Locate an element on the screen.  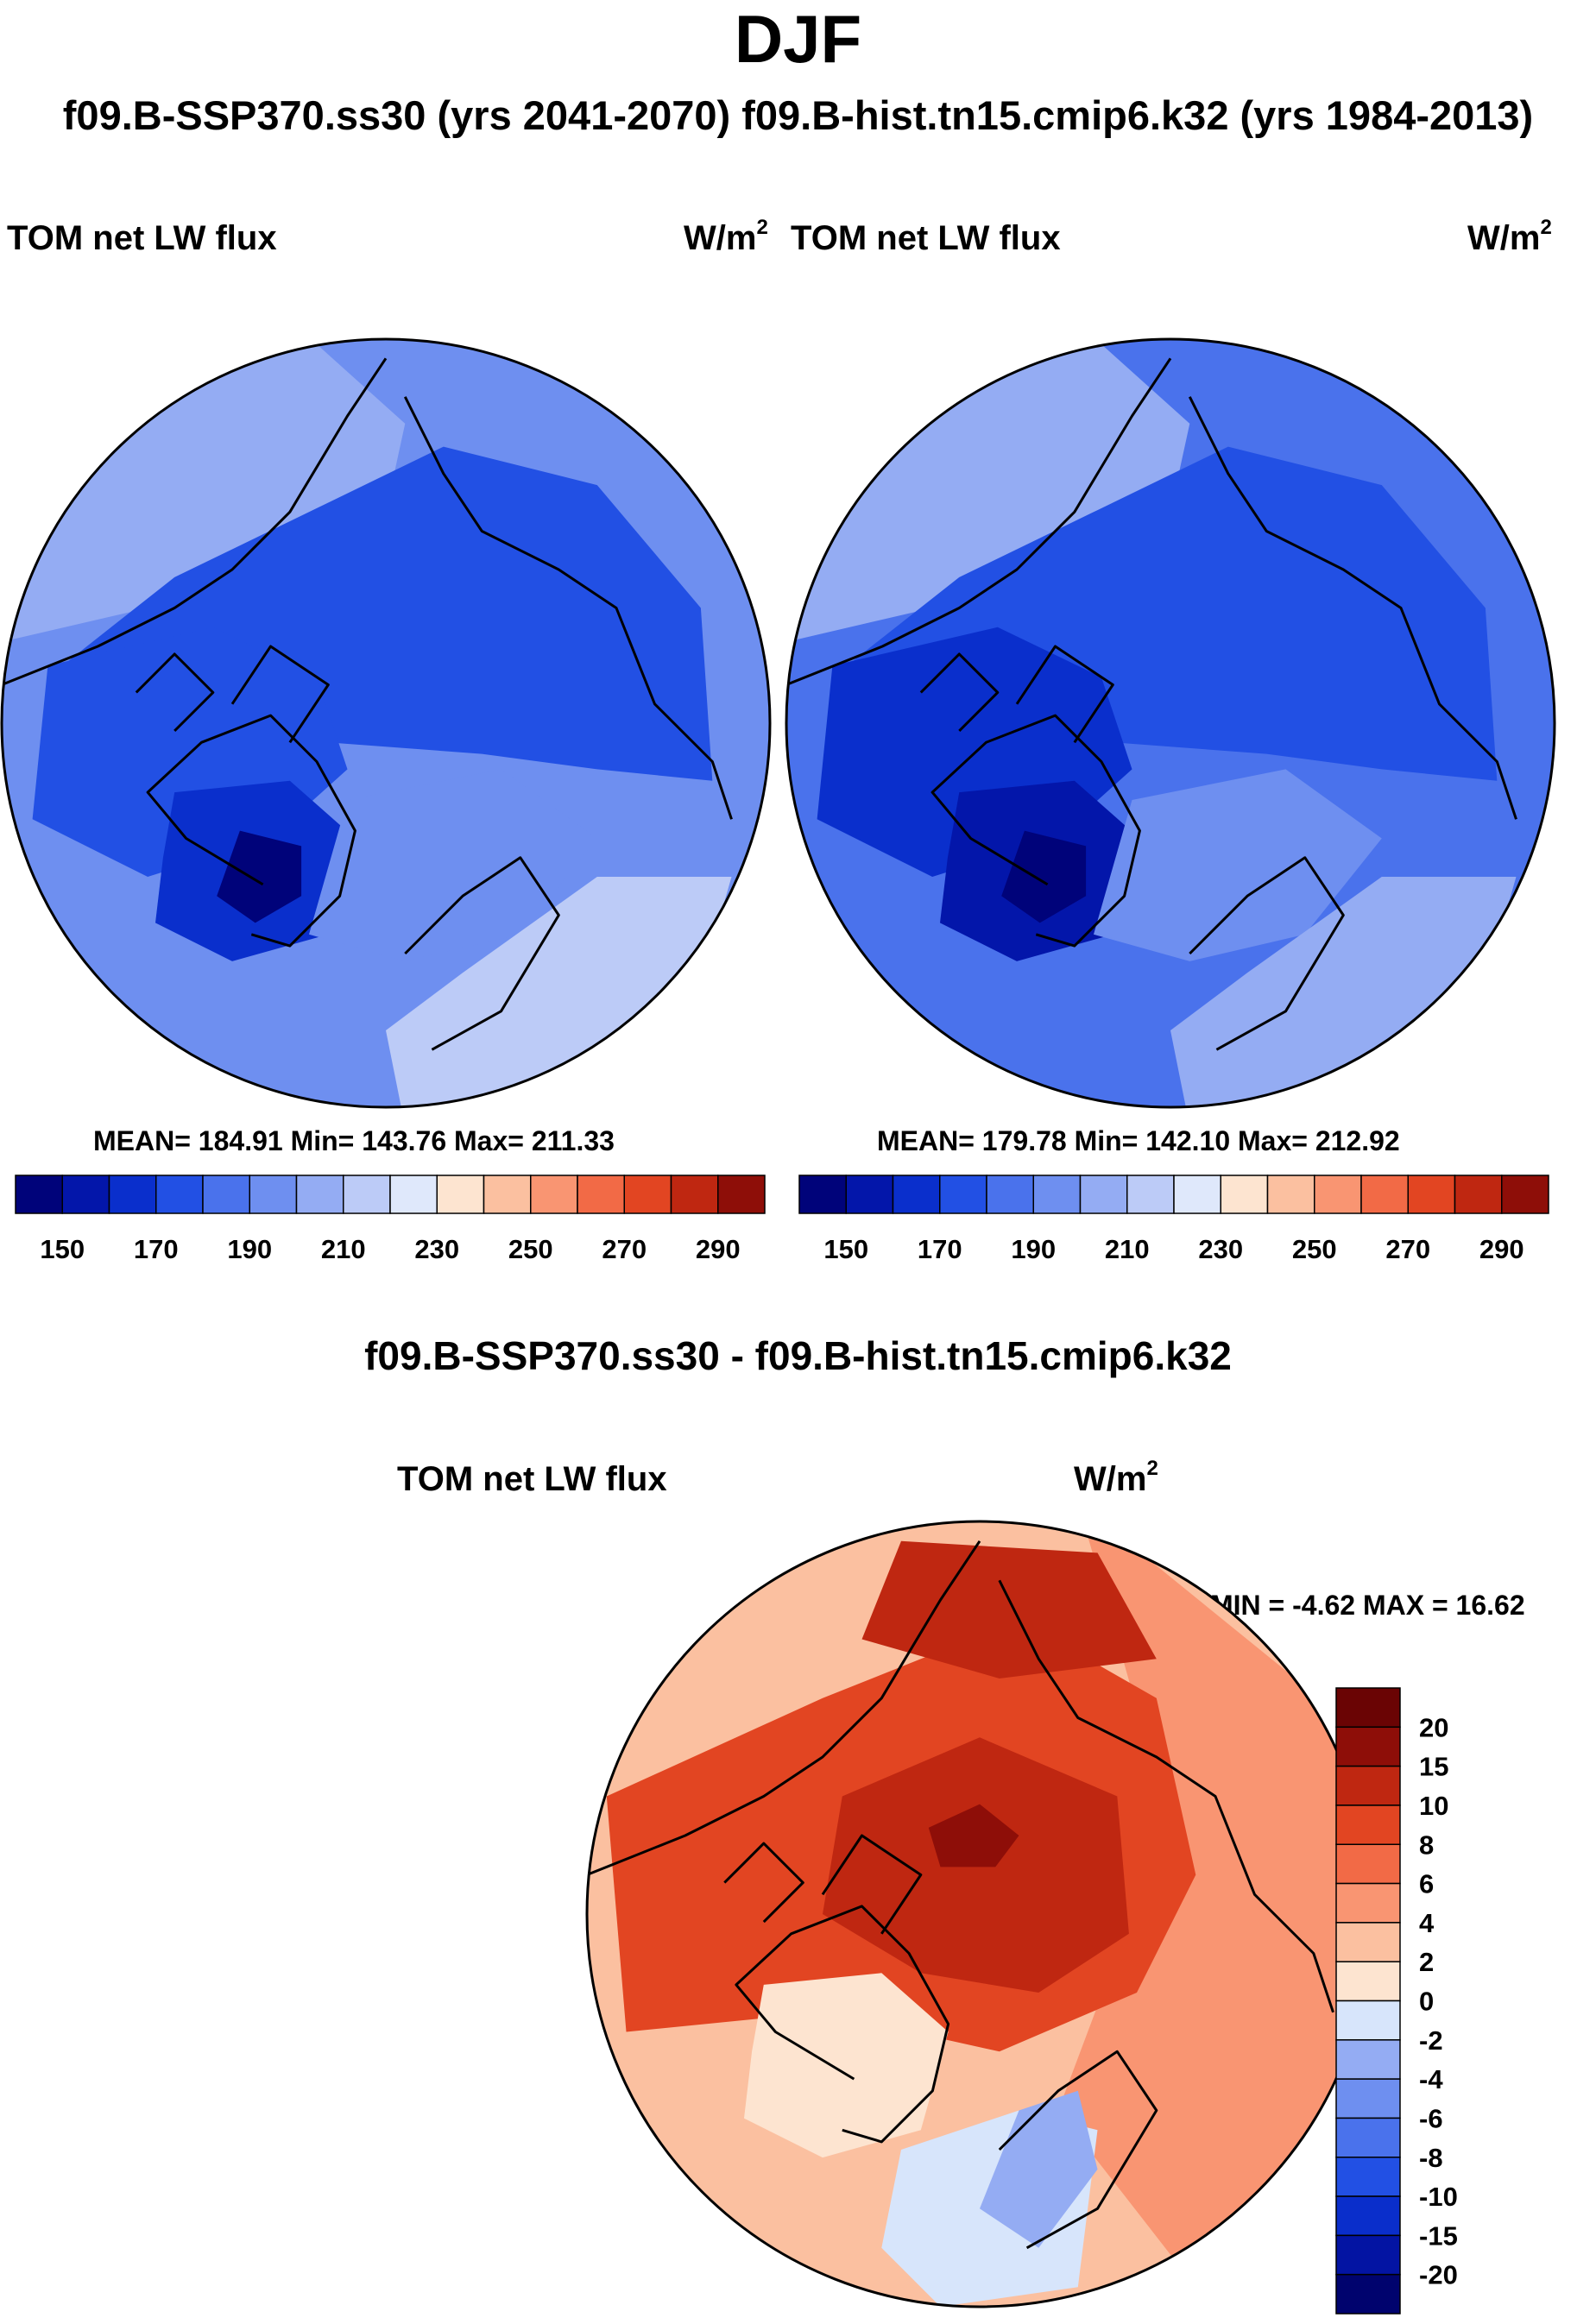
region-bering-strait is located at coordinates (1009, 1609).